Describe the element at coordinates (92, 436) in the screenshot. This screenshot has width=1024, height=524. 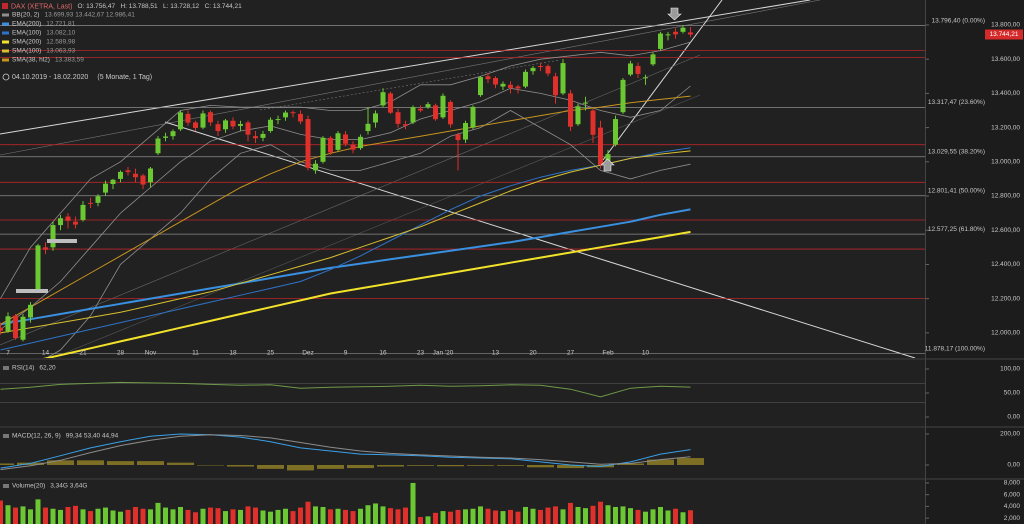
I see `panel-readout: 99,34 53,40 44,94` at that location.